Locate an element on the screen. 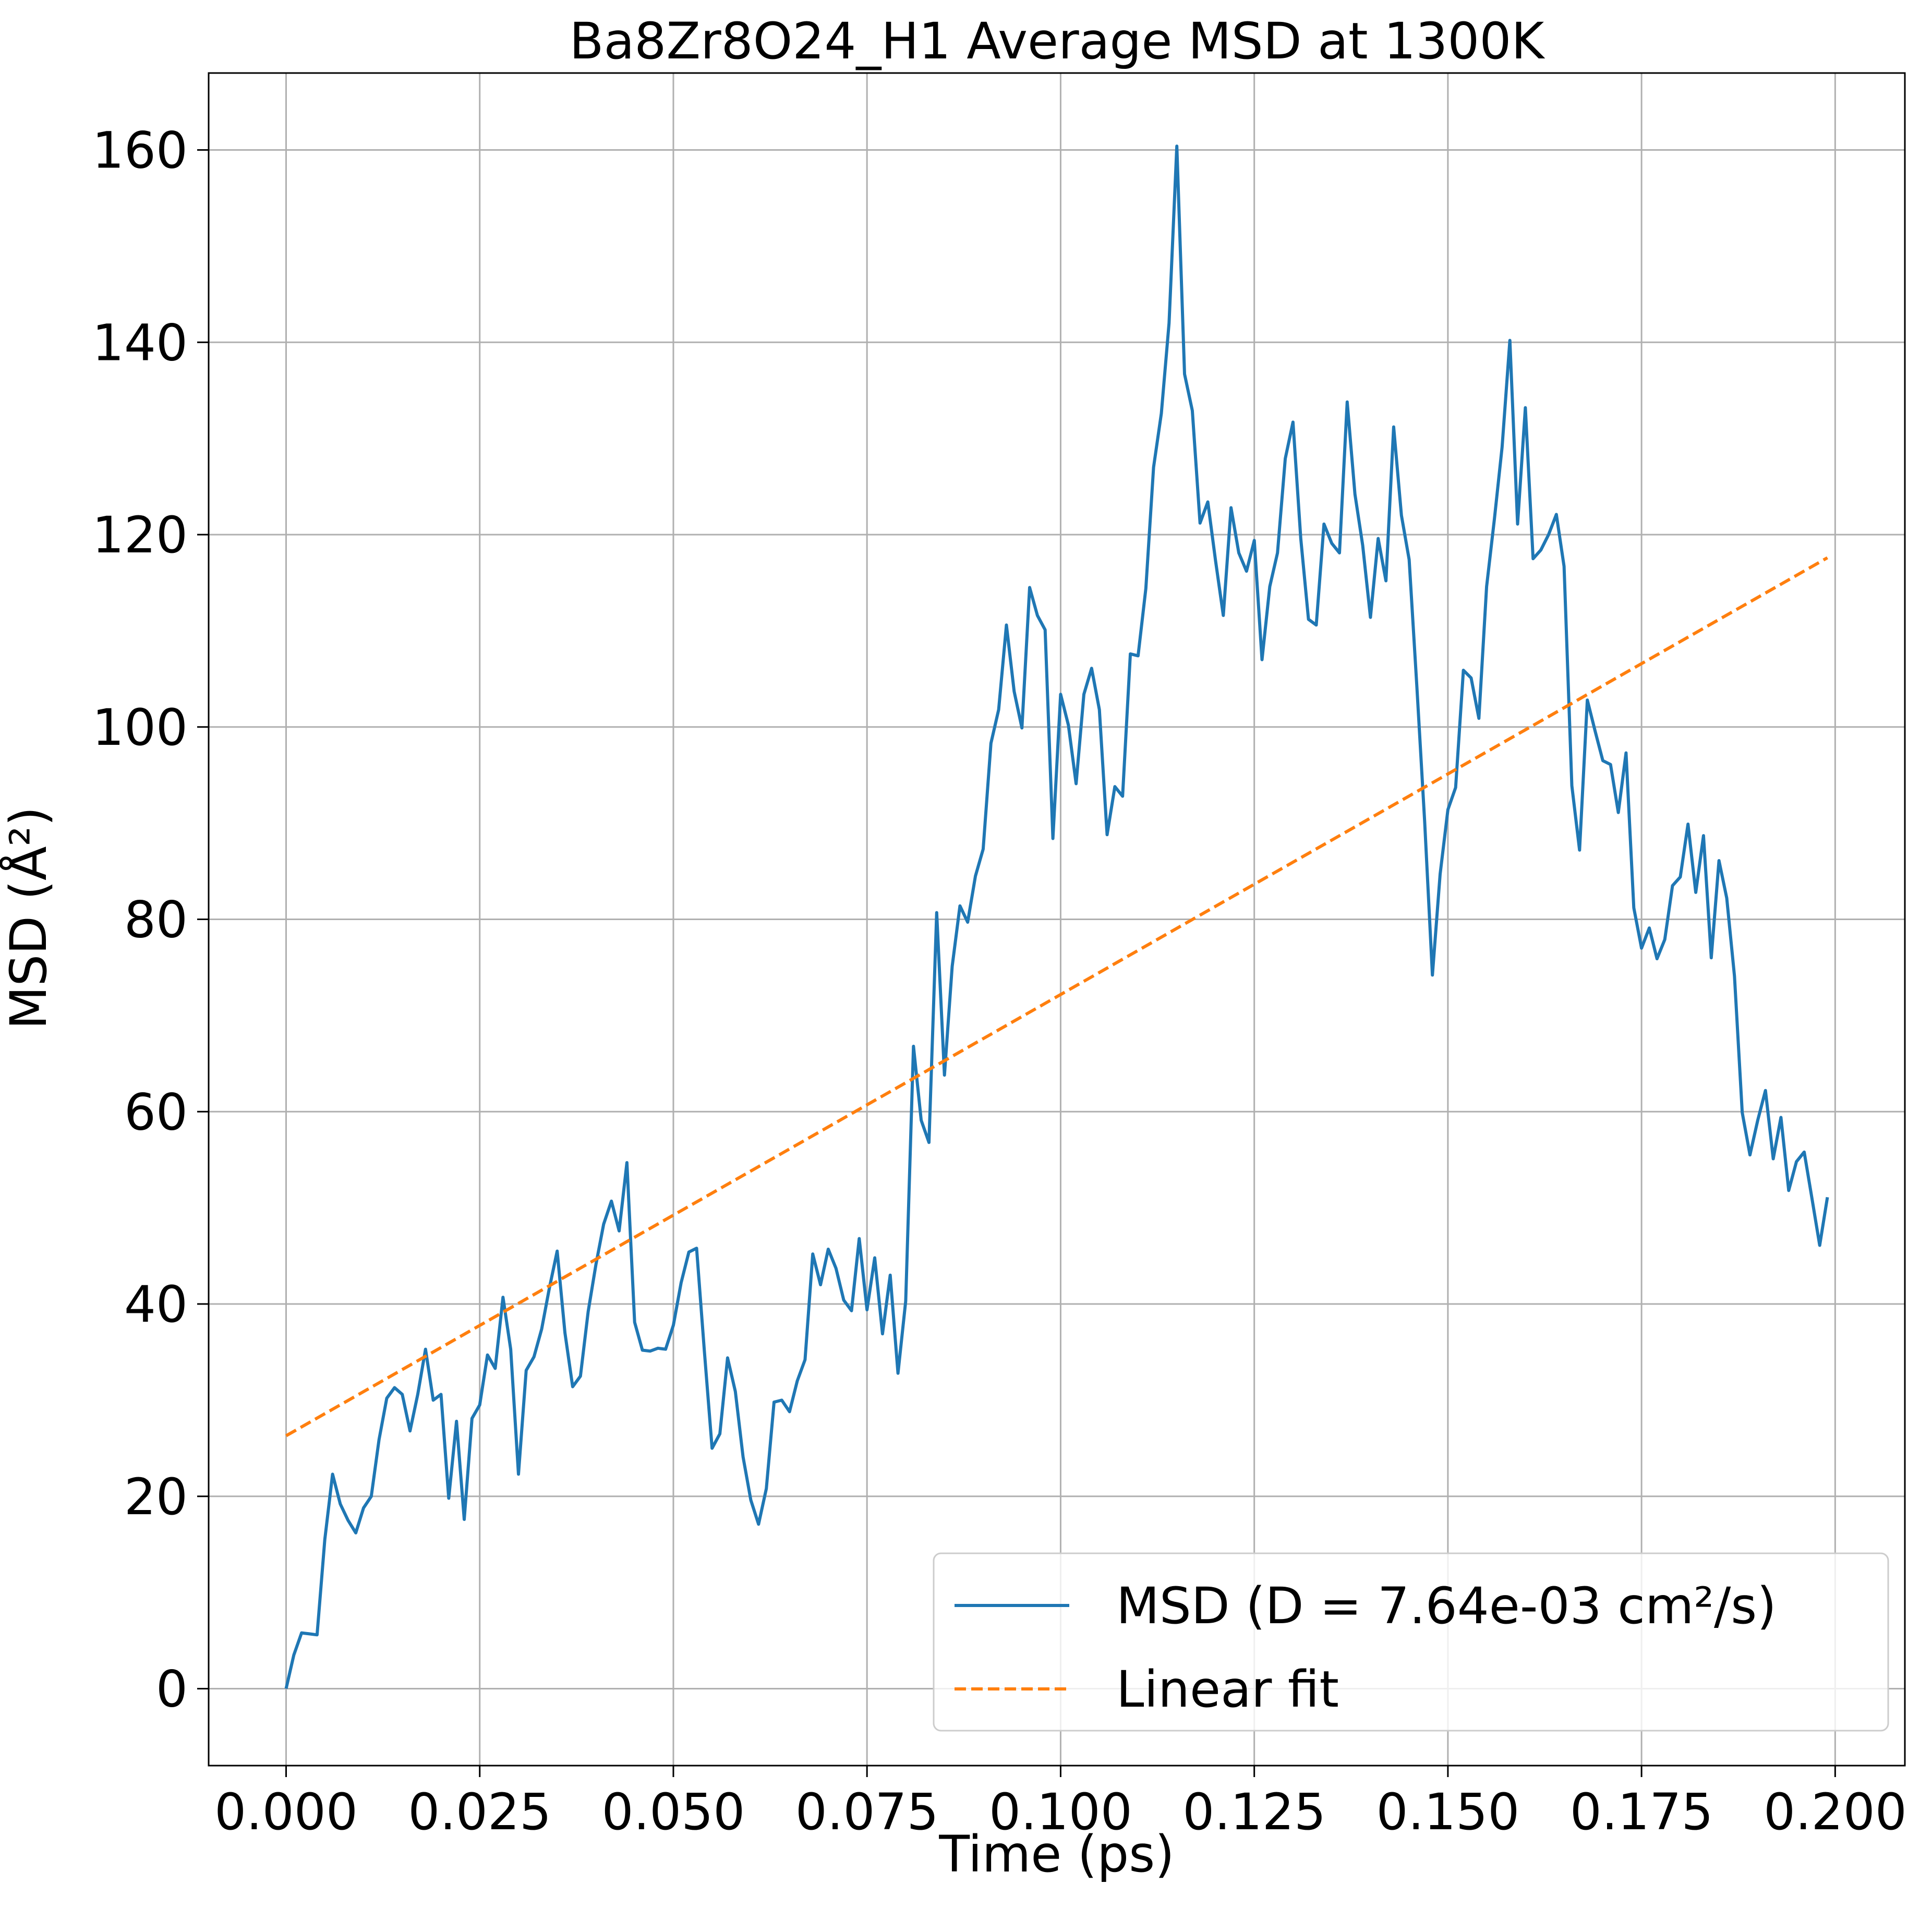 Image resolution: width=1932 pixels, height=1908 pixels. y-tick-label: 0 is located at coordinates (172, 1690).